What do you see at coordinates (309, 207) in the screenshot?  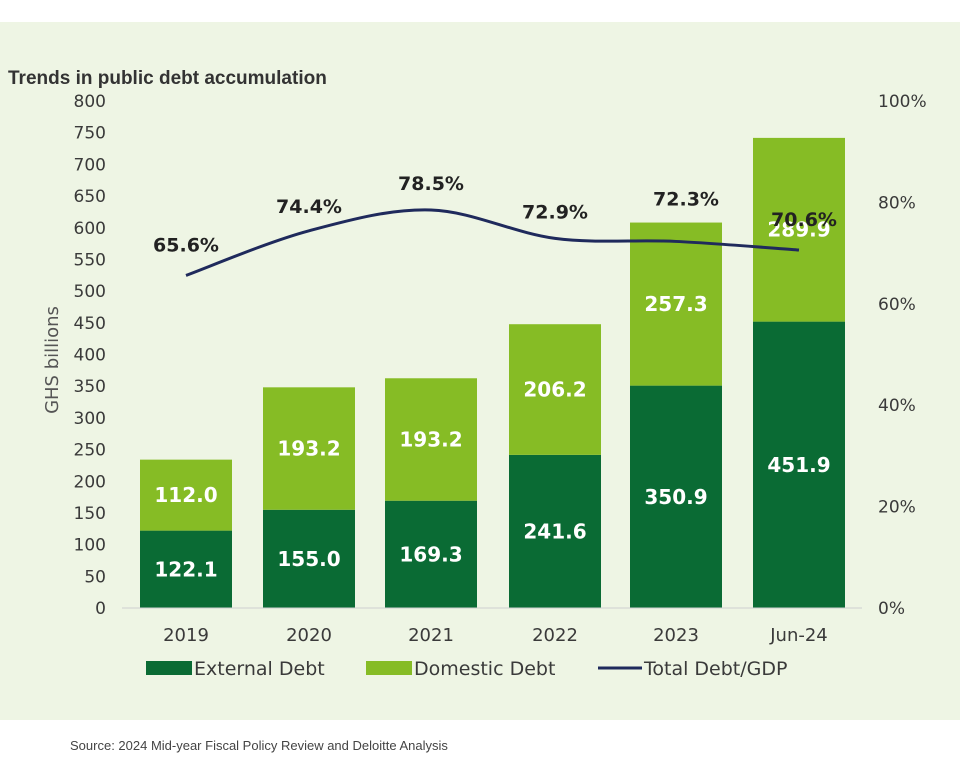 I see `data-label-debt-gdp: 74.4%` at bounding box center [309, 207].